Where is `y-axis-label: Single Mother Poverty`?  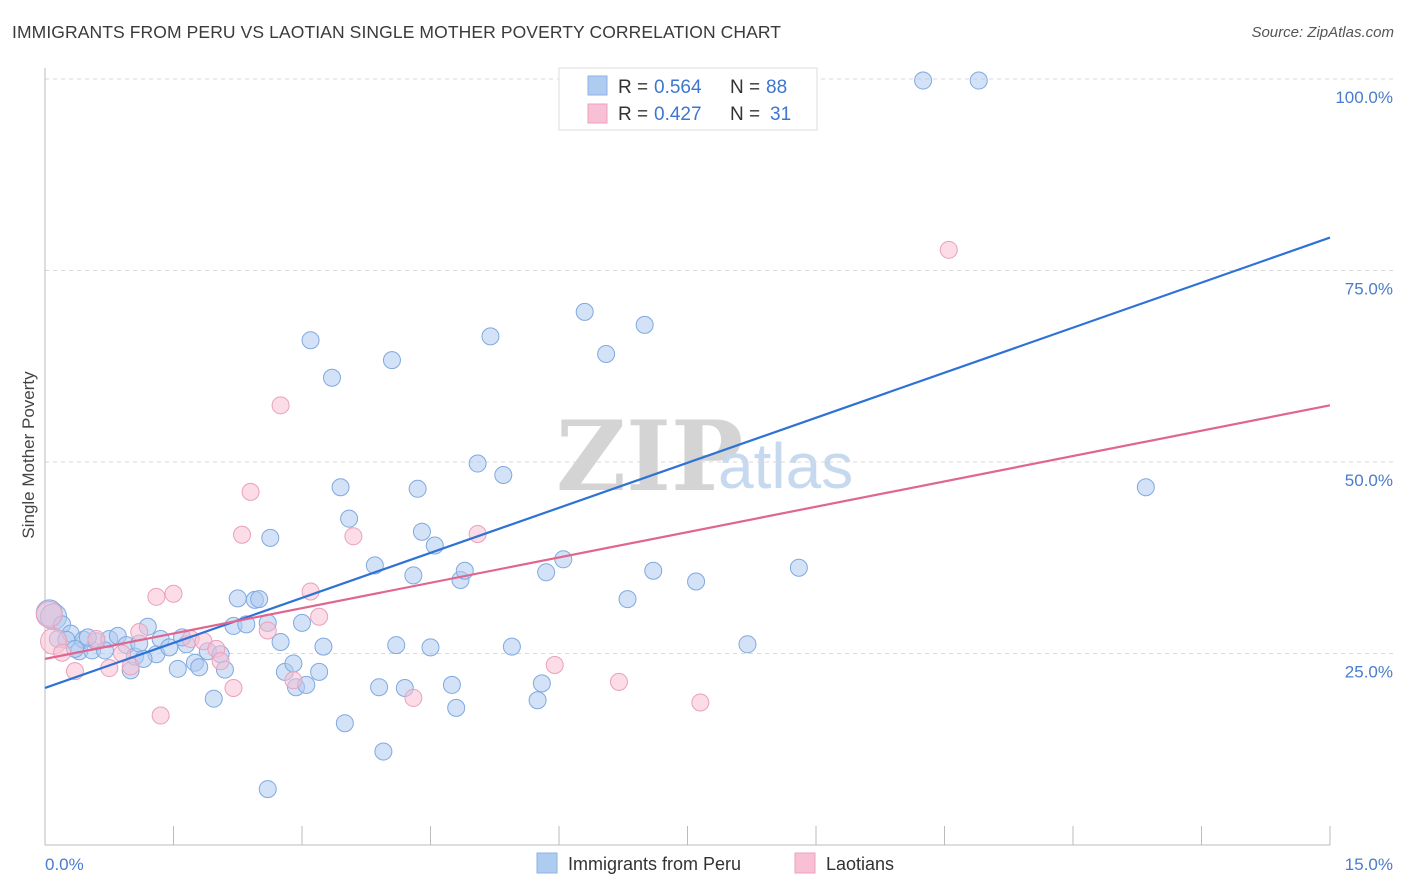 y-axis-label: Single Mother Poverty is located at coordinates (28, 455).